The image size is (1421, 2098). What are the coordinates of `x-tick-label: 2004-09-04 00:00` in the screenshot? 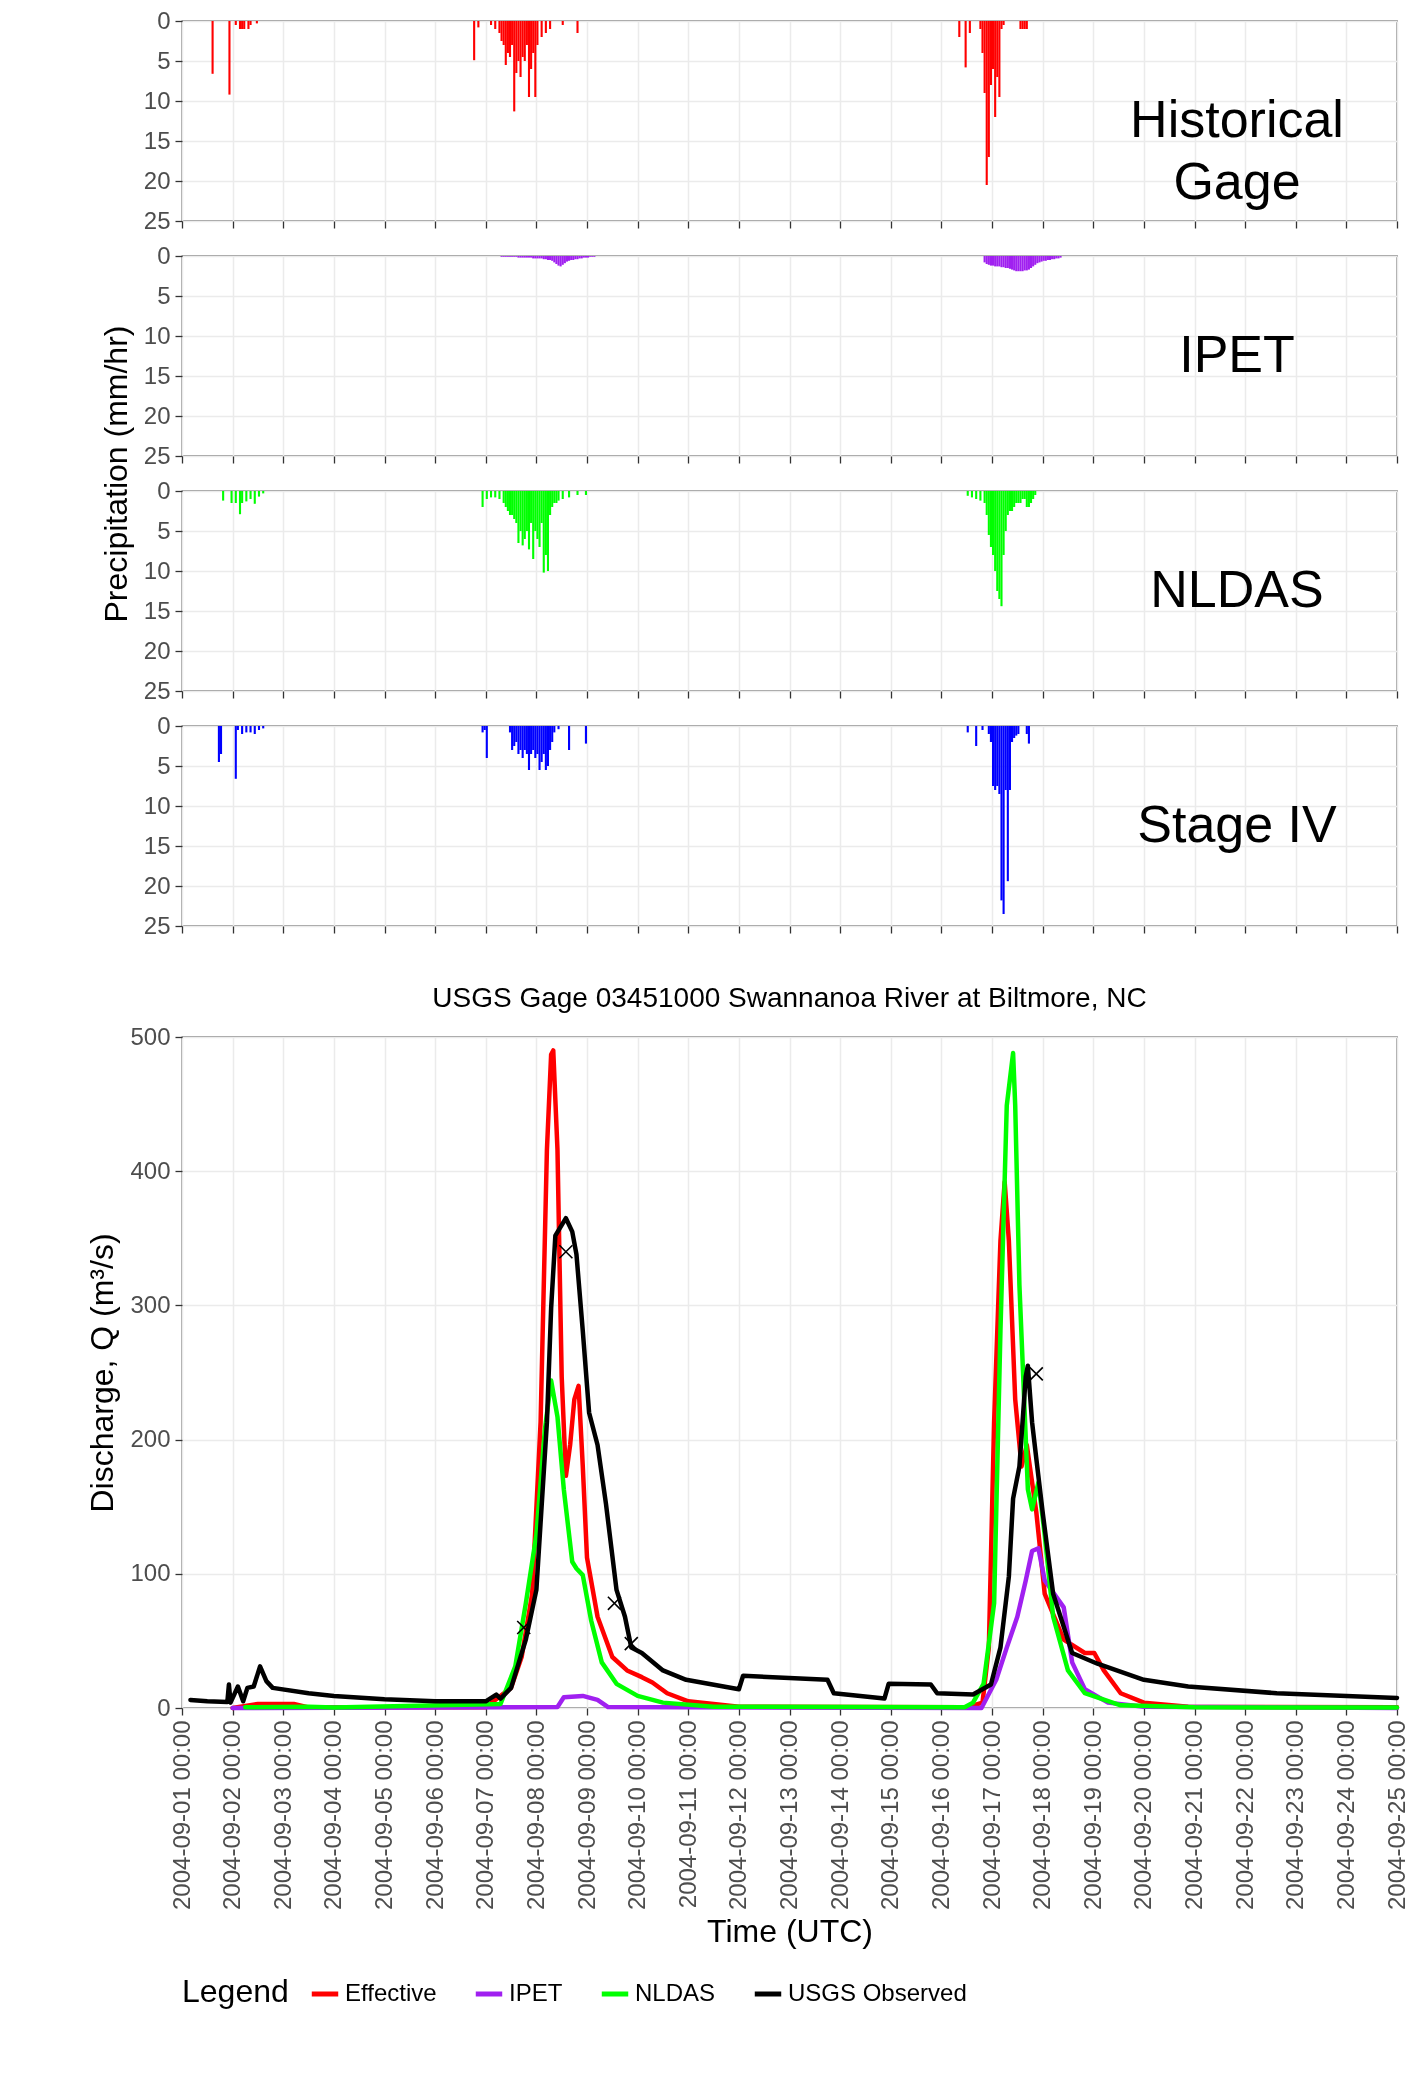 It's located at (333, 1815).